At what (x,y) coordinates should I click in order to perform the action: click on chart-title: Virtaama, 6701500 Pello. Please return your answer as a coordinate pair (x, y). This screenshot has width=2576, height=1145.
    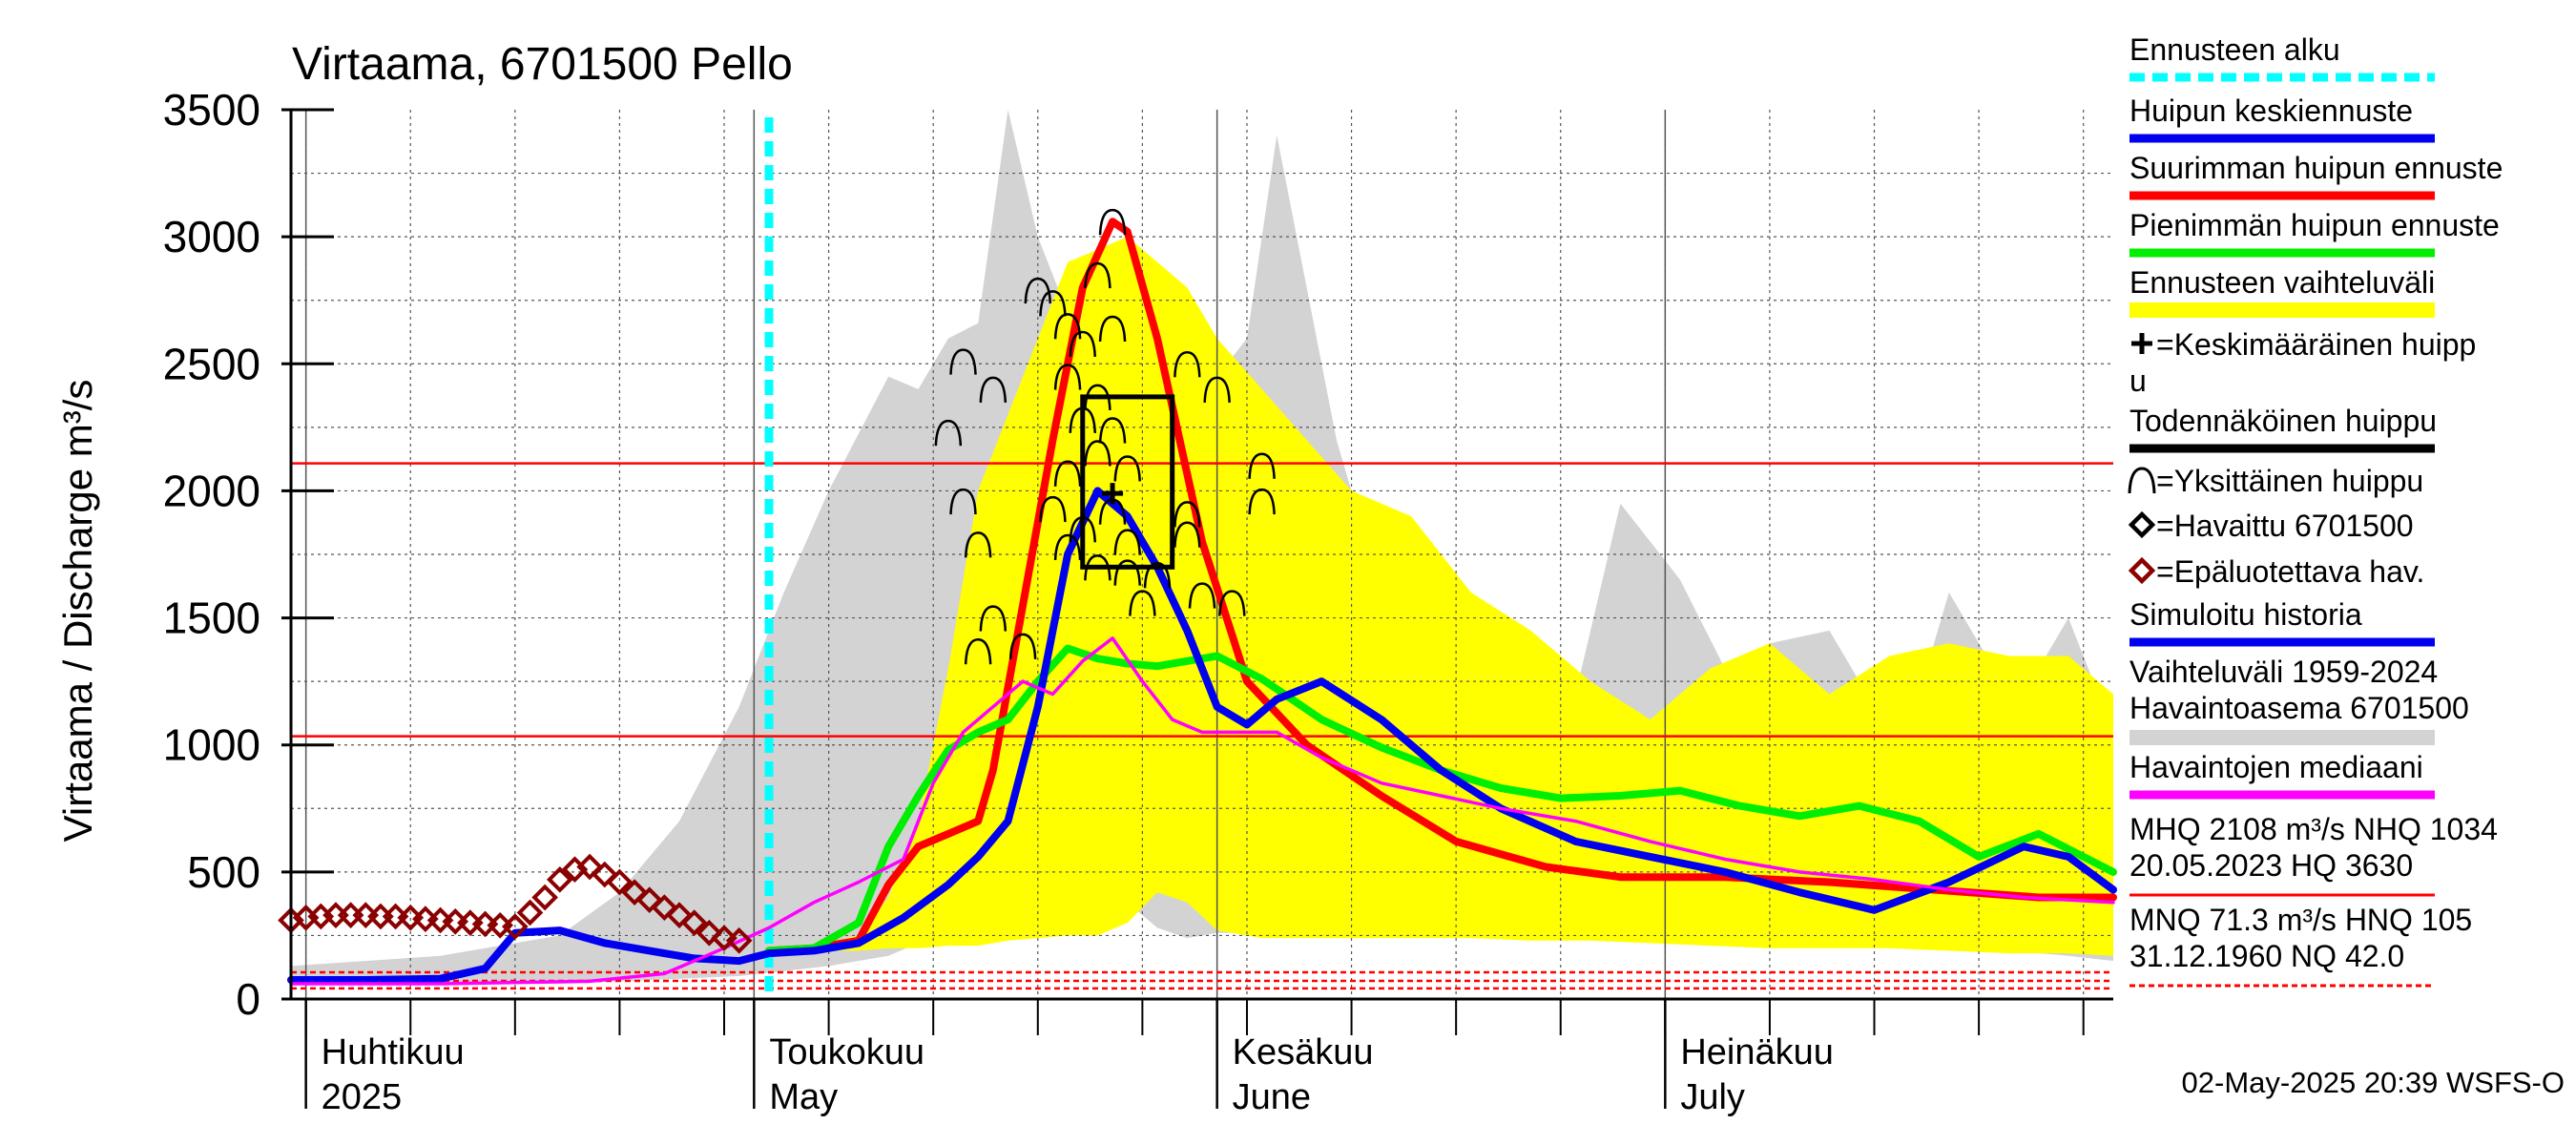
    Looking at the image, I should click on (542, 64).